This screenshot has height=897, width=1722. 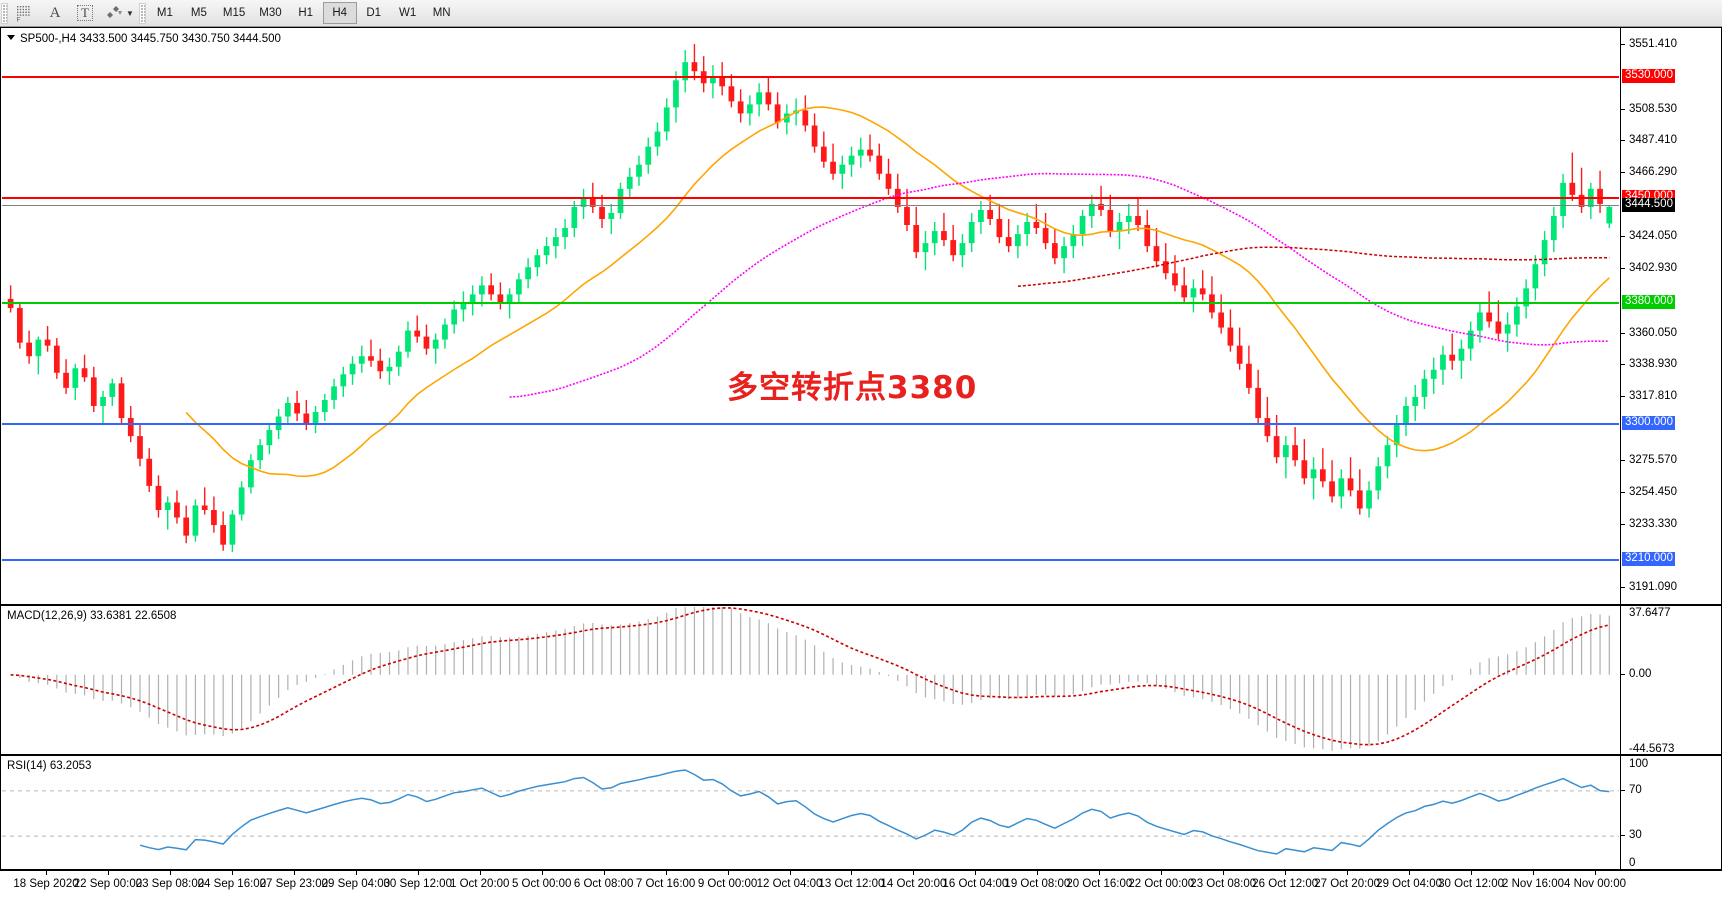 What do you see at coordinates (55, 12) in the screenshot?
I see `text-label-icon: A` at bounding box center [55, 12].